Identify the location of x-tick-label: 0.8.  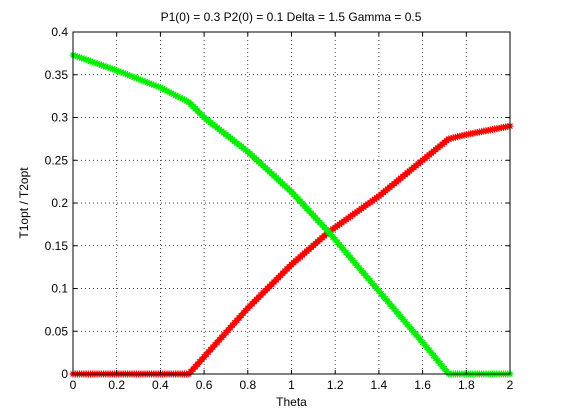
(247, 385).